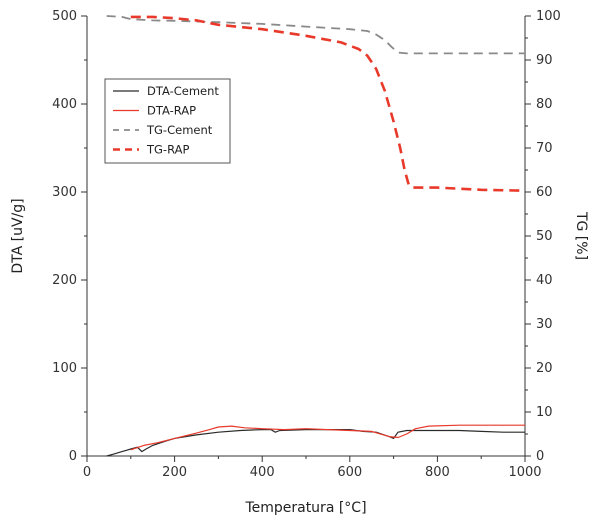 The width and height of the screenshot is (589, 518). Describe the element at coordinates (315, 35) in the screenshot. I see `series-line-tg-cement` at that location.